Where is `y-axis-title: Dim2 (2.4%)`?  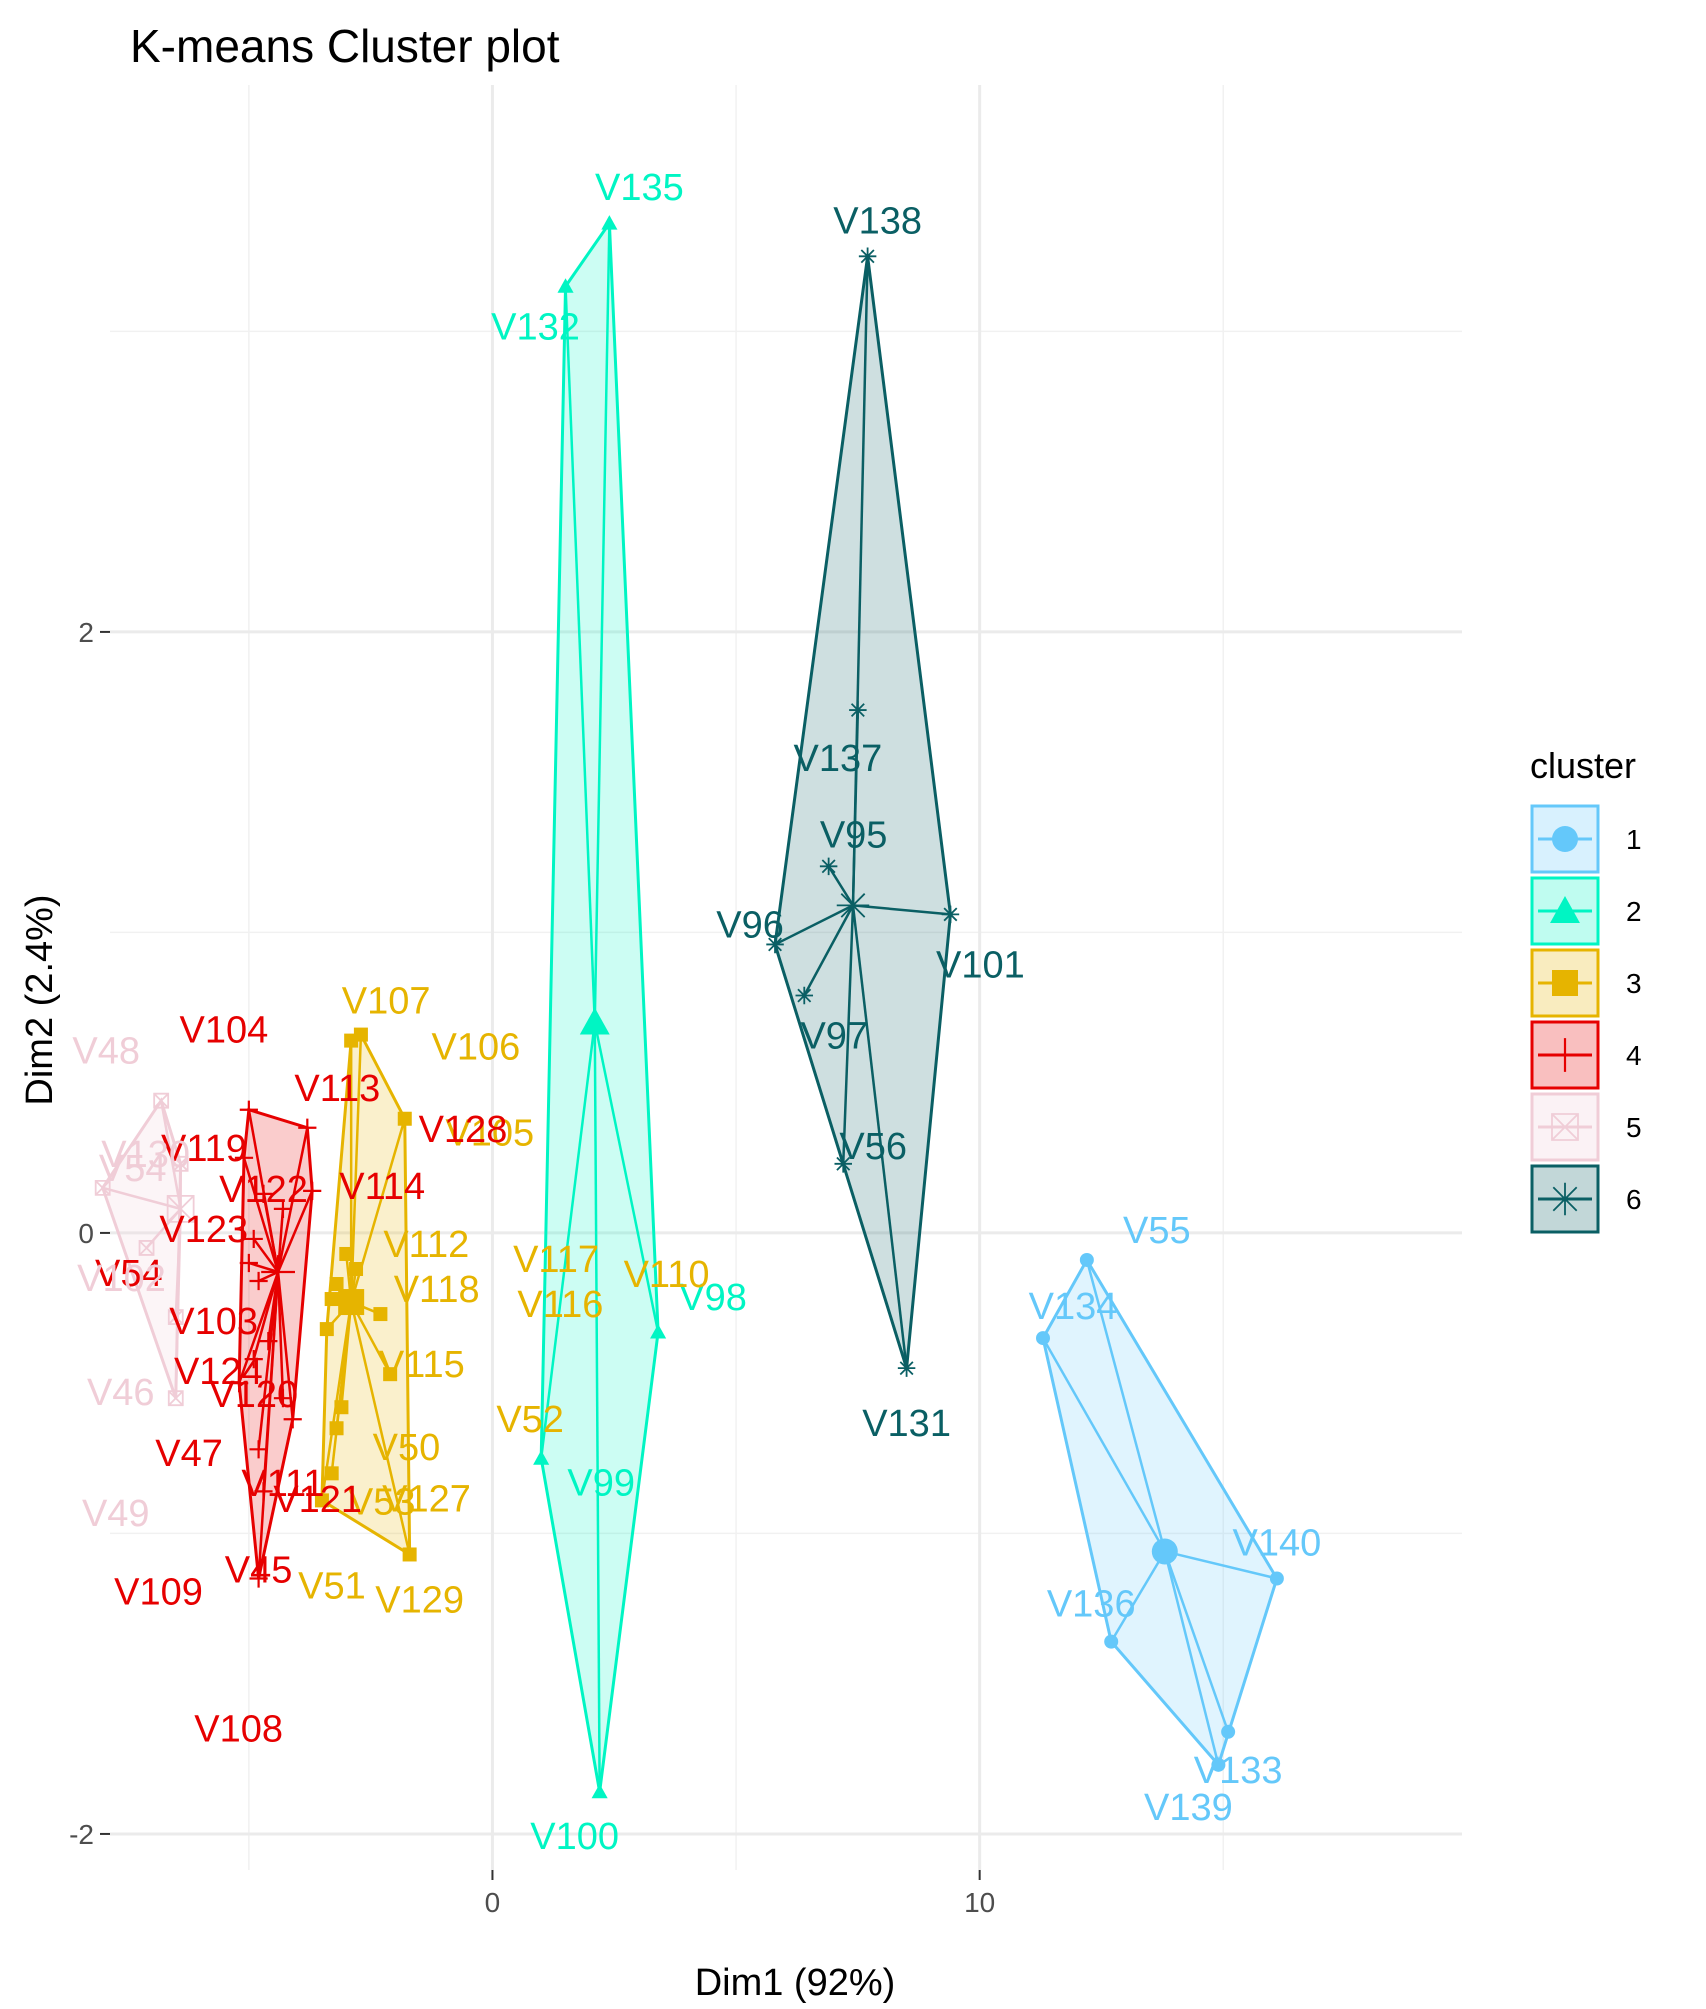 y-axis-title: Dim2 (2.4%) is located at coordinates (40, 999).